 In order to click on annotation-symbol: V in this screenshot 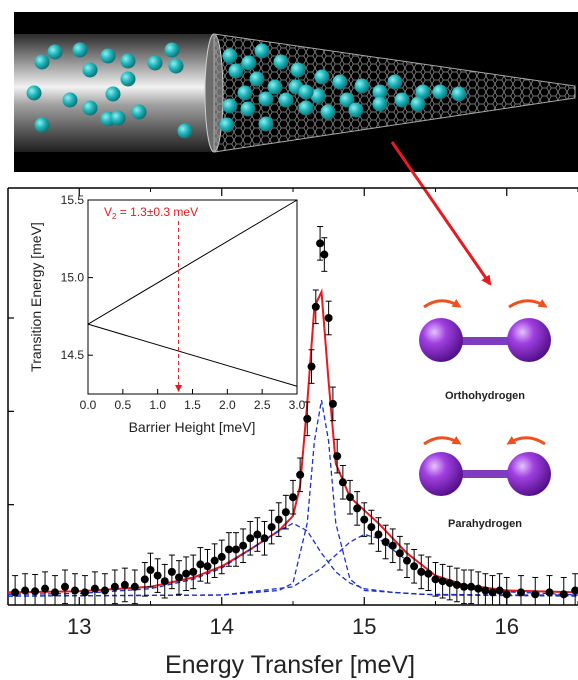, I will do `click(108, 212)`.